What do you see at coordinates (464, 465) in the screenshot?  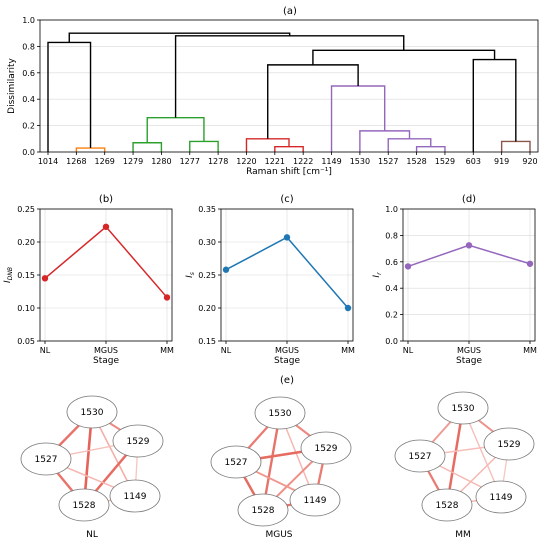 I see `network-graph-mm: 1530 1529 1527 1528 1149 MM` at bounding box center [464, 465].